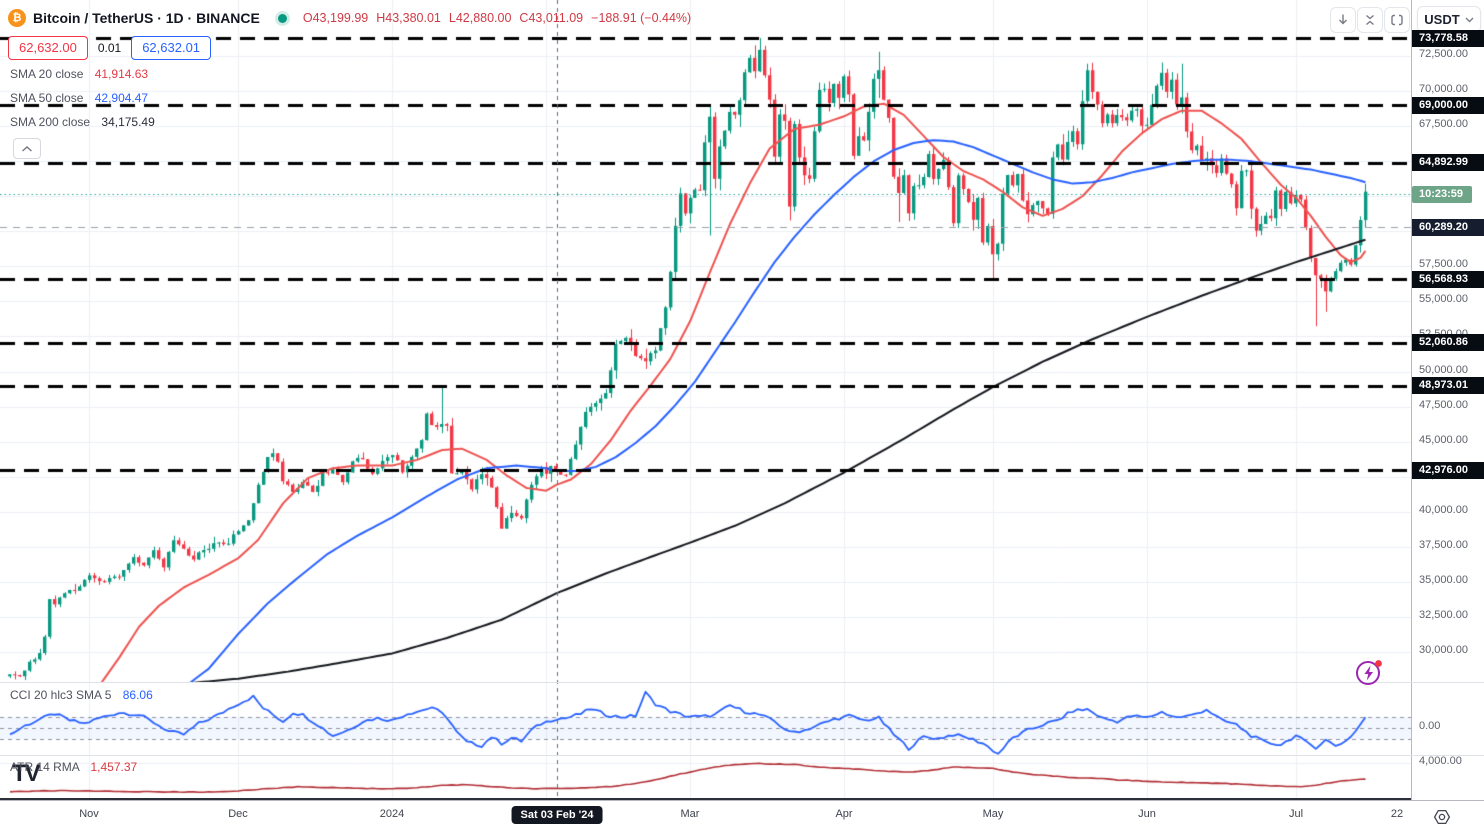 The image size is (1484, 834). What do you see at coordinates (1448, 227) in the screenshot?
I see `current-price-label: 60,289.20` at bounding box center [1448, 227].